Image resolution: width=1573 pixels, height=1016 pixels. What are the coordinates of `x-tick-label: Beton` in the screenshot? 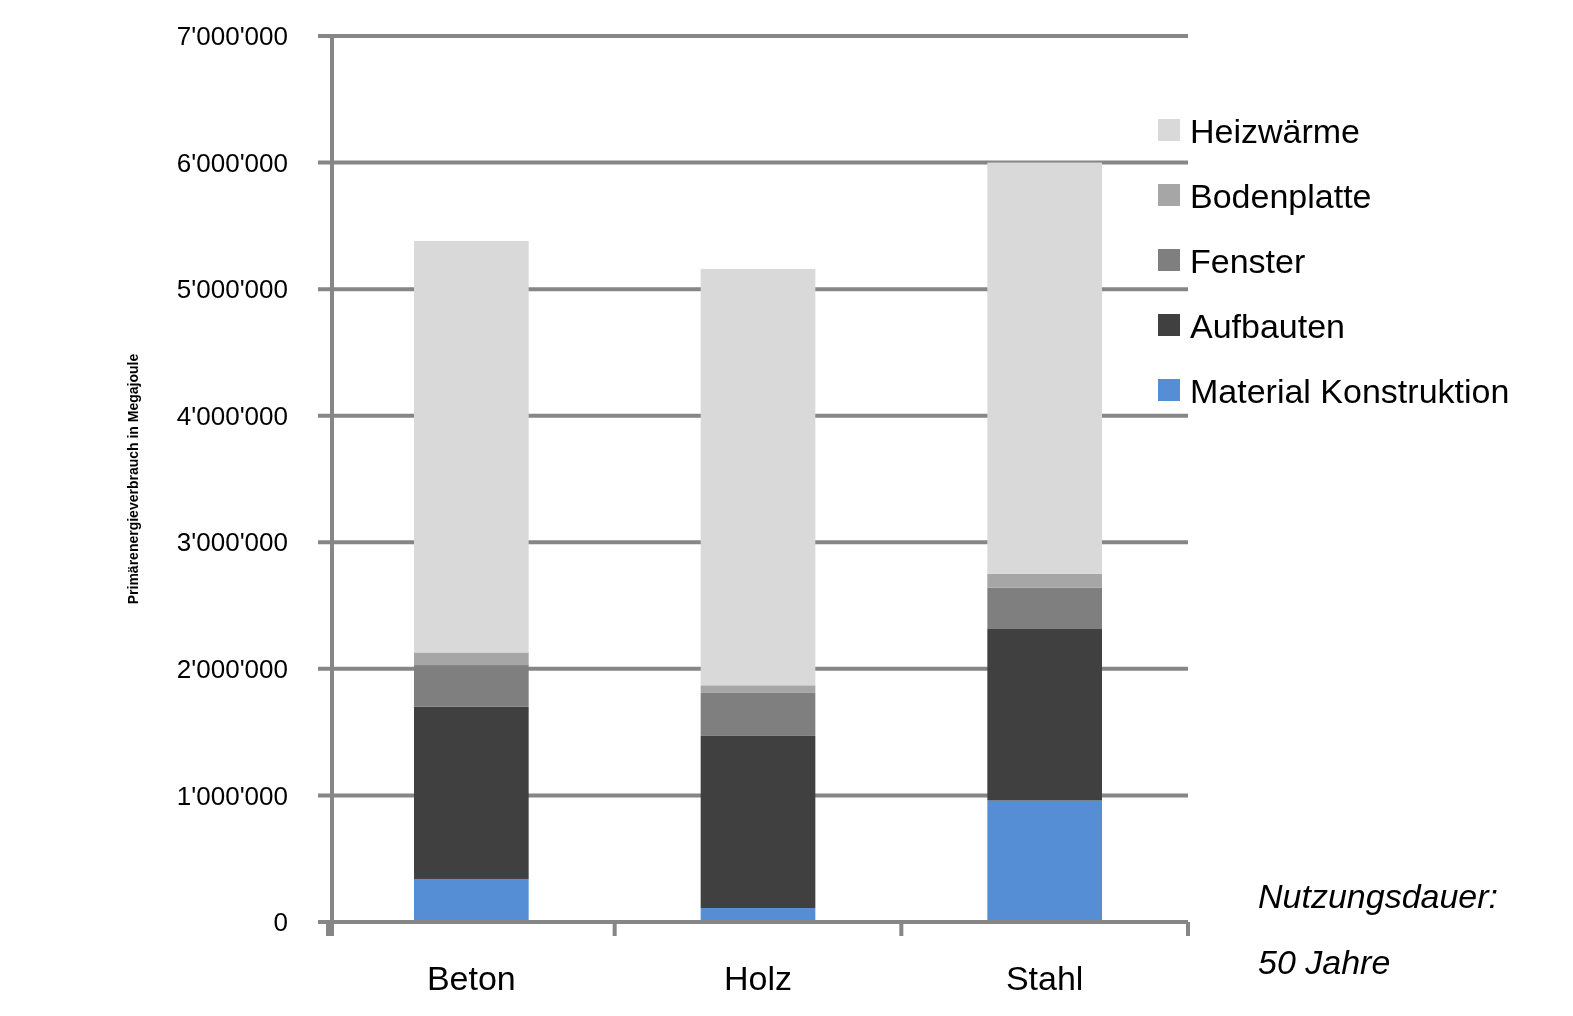 It's located at (471, 978).